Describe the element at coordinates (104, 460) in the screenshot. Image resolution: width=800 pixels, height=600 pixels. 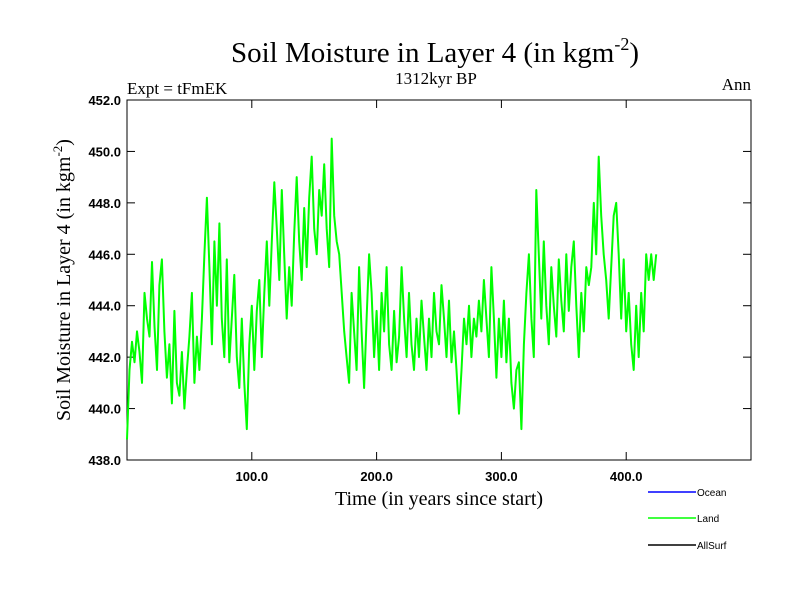
I see `y-tick-label: 438.0` at that location.